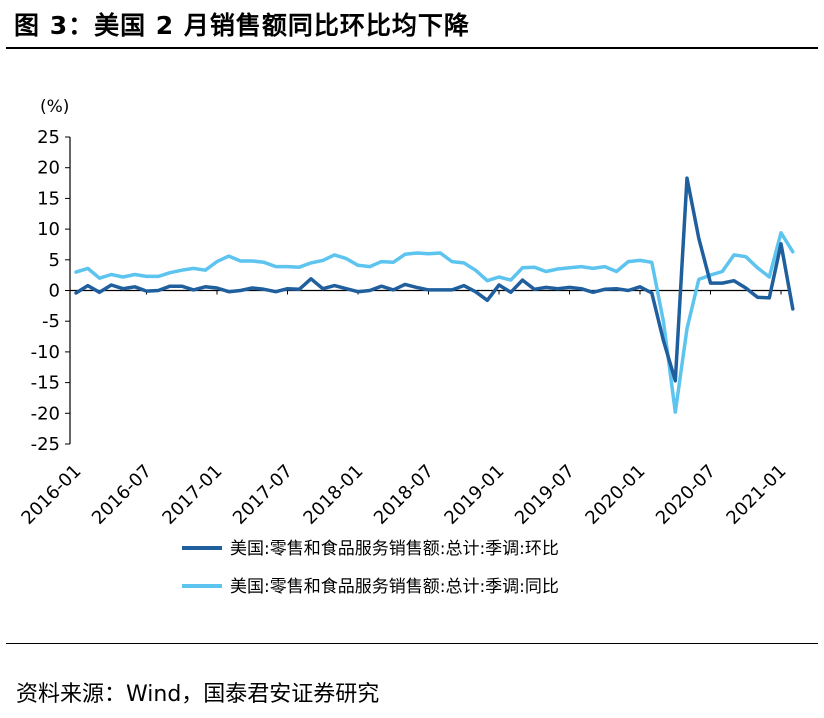 The image size is (824, 718). I want to click on figure-title: 图 3：美国 2 月销售额同比环比均下降, so click(242, 25).